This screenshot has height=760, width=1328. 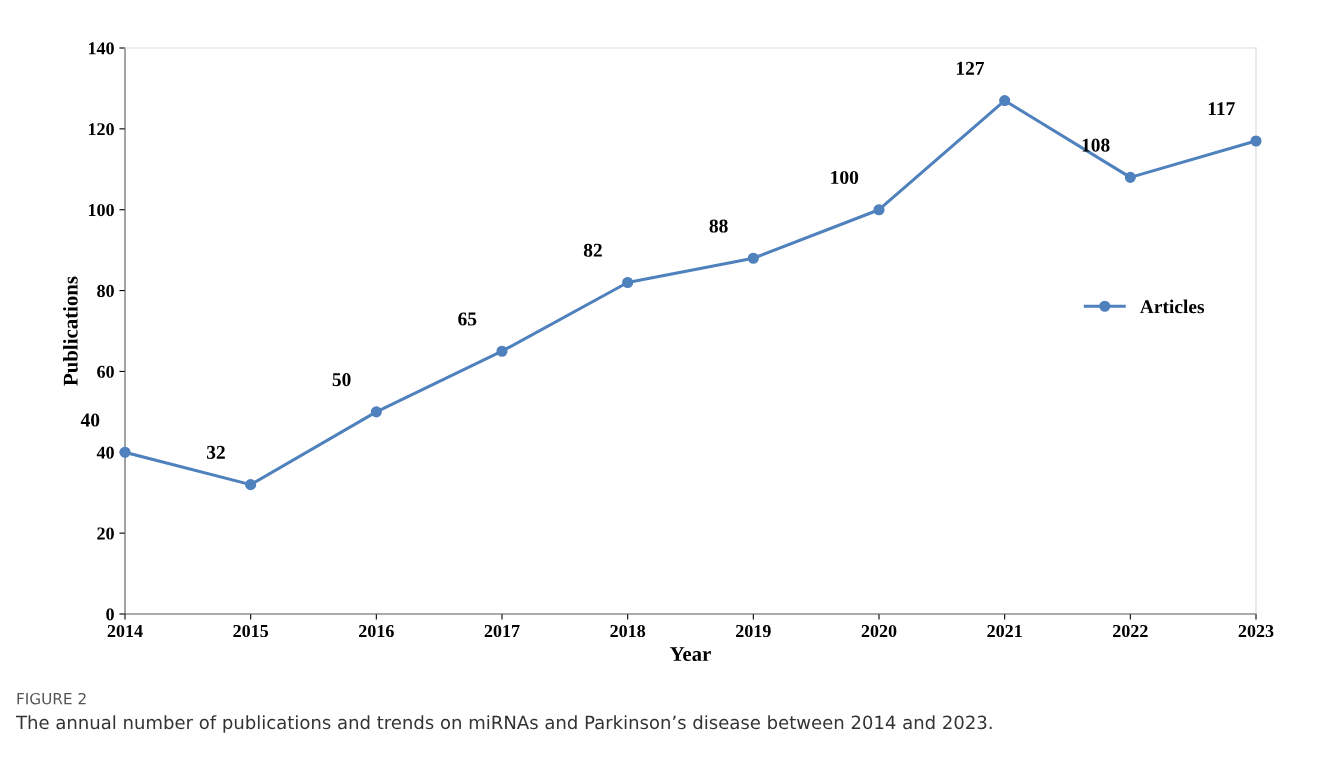 What do you see at coordinates (110, 614) in the screenshot?
I see `y-tick-label: 0` at bounding box center [110, 614].